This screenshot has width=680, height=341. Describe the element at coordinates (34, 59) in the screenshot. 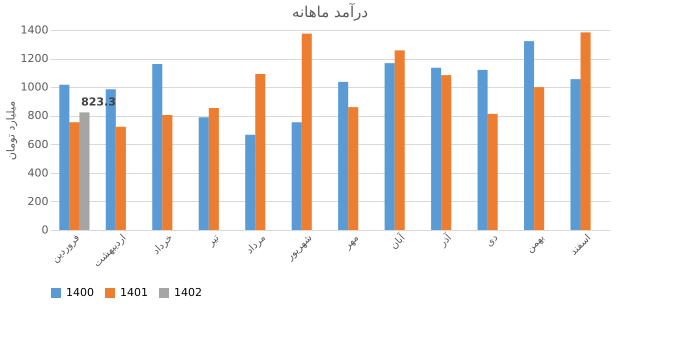

I see `y-tick-label: 1200` at that location.